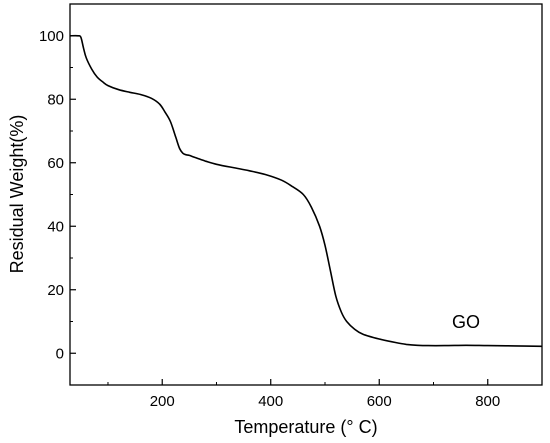 Image resolution: width=550 pixels, height=443 pixels. Describe the element at coordinates (487, 401) in the screenshot. I see `x-tick-label: 800` at that location.